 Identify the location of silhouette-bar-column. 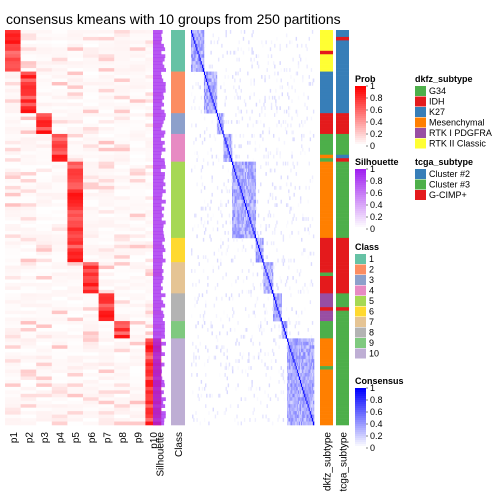
(159, 228).